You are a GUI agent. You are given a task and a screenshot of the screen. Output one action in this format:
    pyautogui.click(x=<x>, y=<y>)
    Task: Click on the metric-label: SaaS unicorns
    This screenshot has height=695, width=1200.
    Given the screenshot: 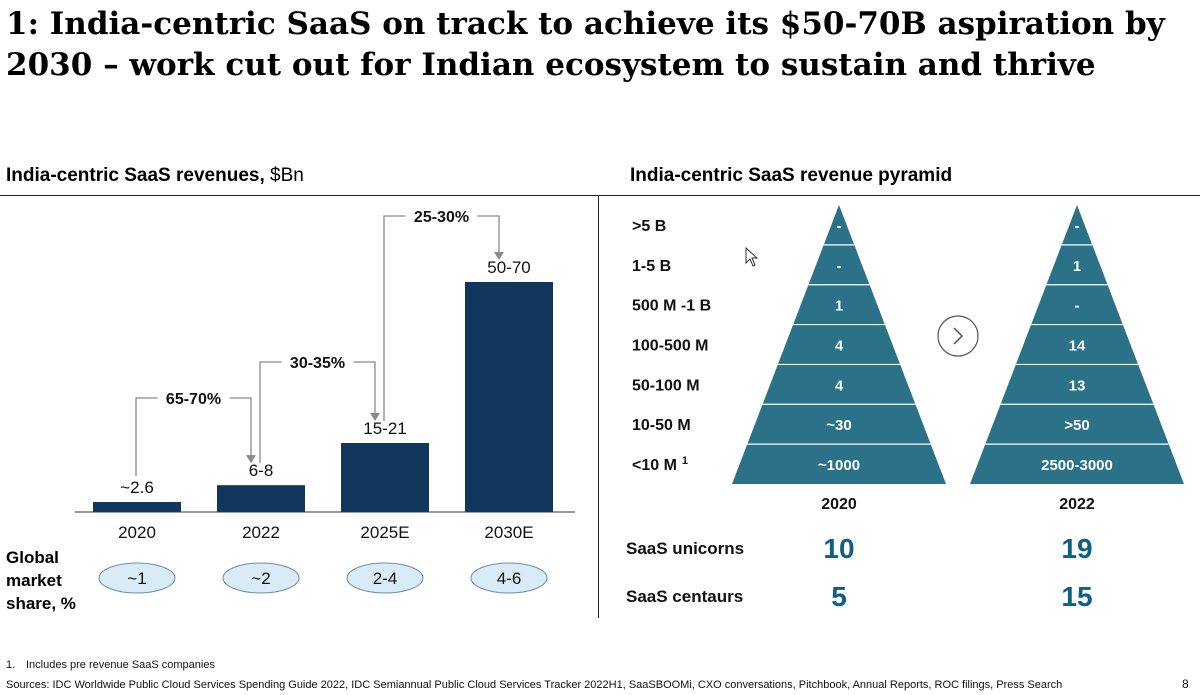 What is the action you would take?
    pyautogui.click(x=685, y=548)
    